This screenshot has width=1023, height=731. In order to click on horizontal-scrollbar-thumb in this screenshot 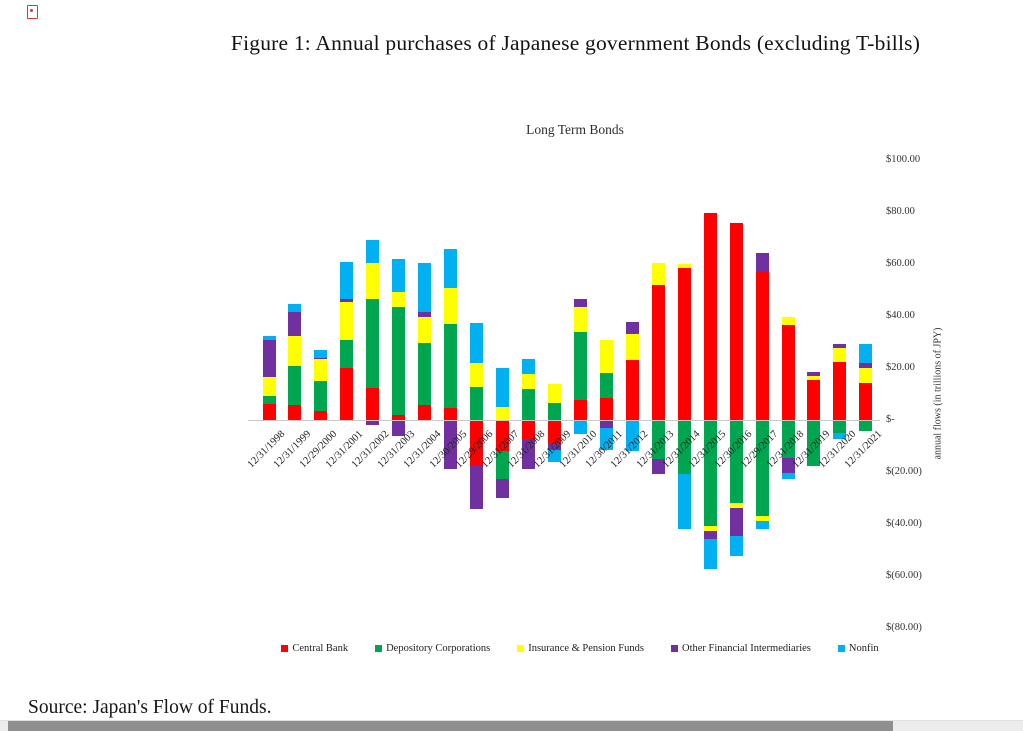, I will do `click(450, 726)`.